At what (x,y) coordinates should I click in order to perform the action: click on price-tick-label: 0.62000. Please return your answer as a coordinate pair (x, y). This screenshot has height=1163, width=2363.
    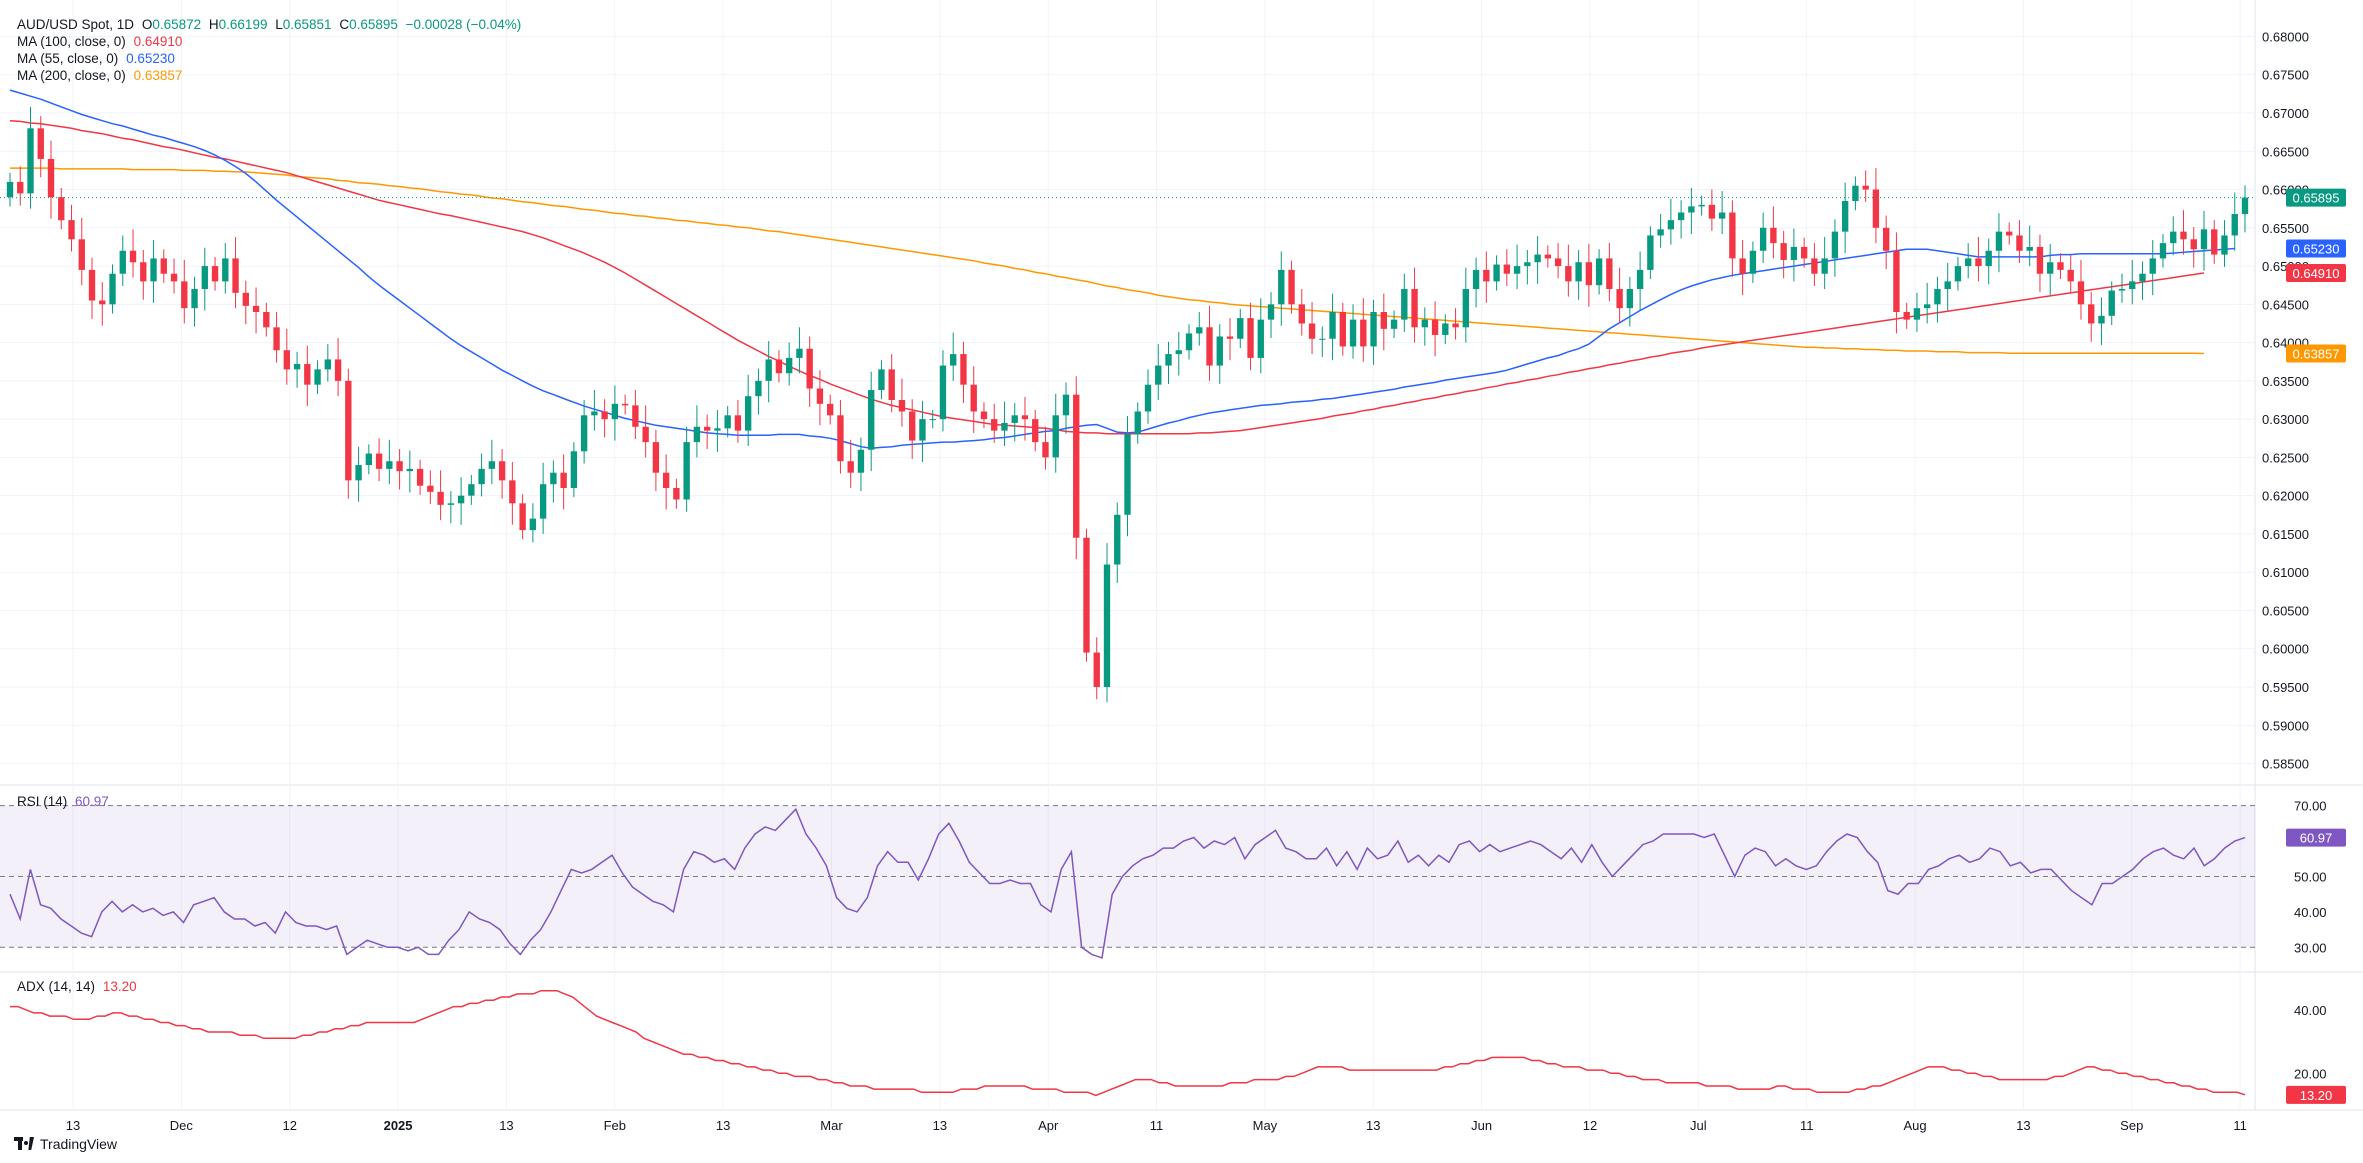
    Looking at the image, I should click on (2285, 496).